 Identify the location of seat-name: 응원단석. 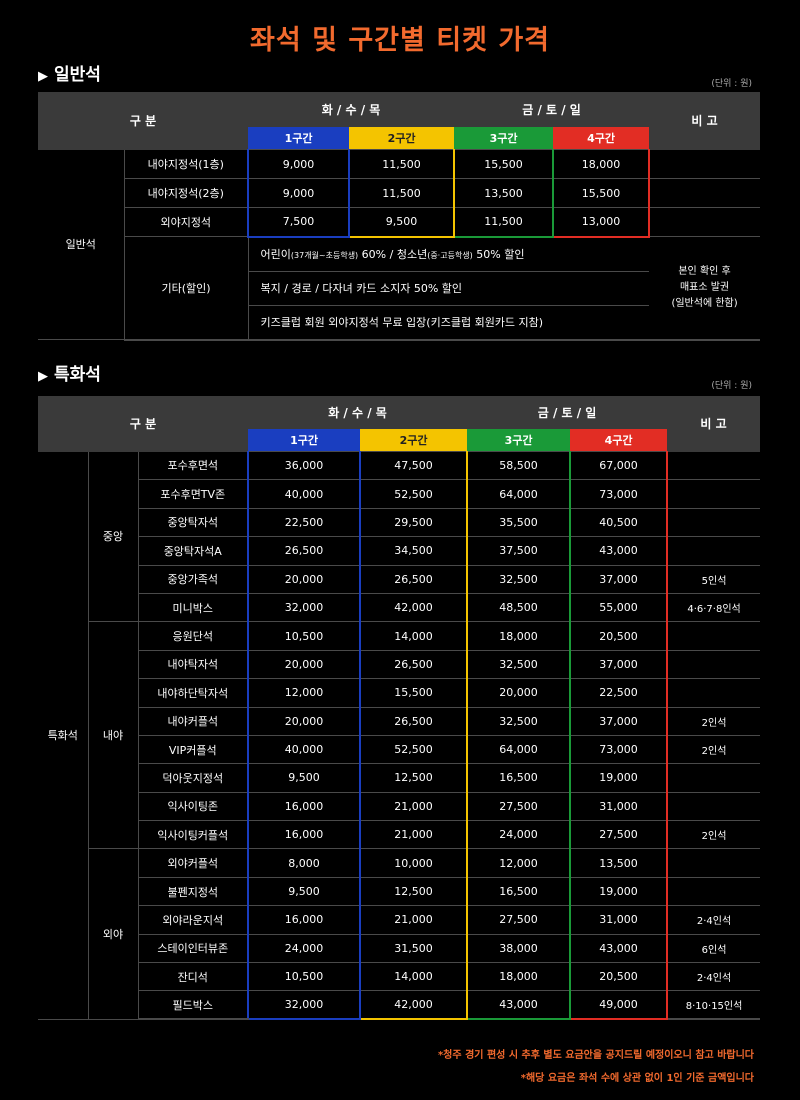
(193, 636).